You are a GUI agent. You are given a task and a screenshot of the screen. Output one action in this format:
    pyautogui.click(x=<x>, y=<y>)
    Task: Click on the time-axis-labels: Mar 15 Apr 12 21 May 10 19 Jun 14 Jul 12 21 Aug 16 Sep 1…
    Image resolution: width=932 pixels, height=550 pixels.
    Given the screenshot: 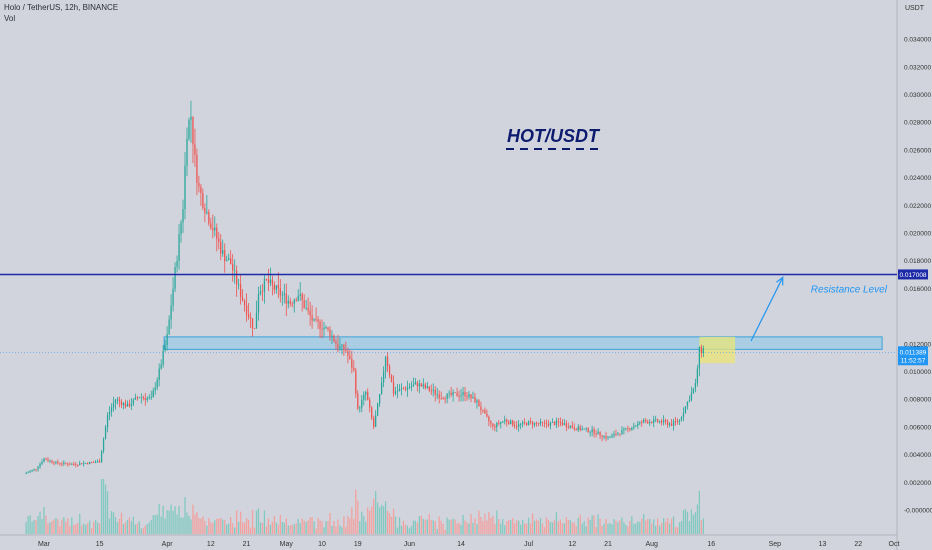 What is the action you would take?
    pyautogui.click(x=469, y=544)
    